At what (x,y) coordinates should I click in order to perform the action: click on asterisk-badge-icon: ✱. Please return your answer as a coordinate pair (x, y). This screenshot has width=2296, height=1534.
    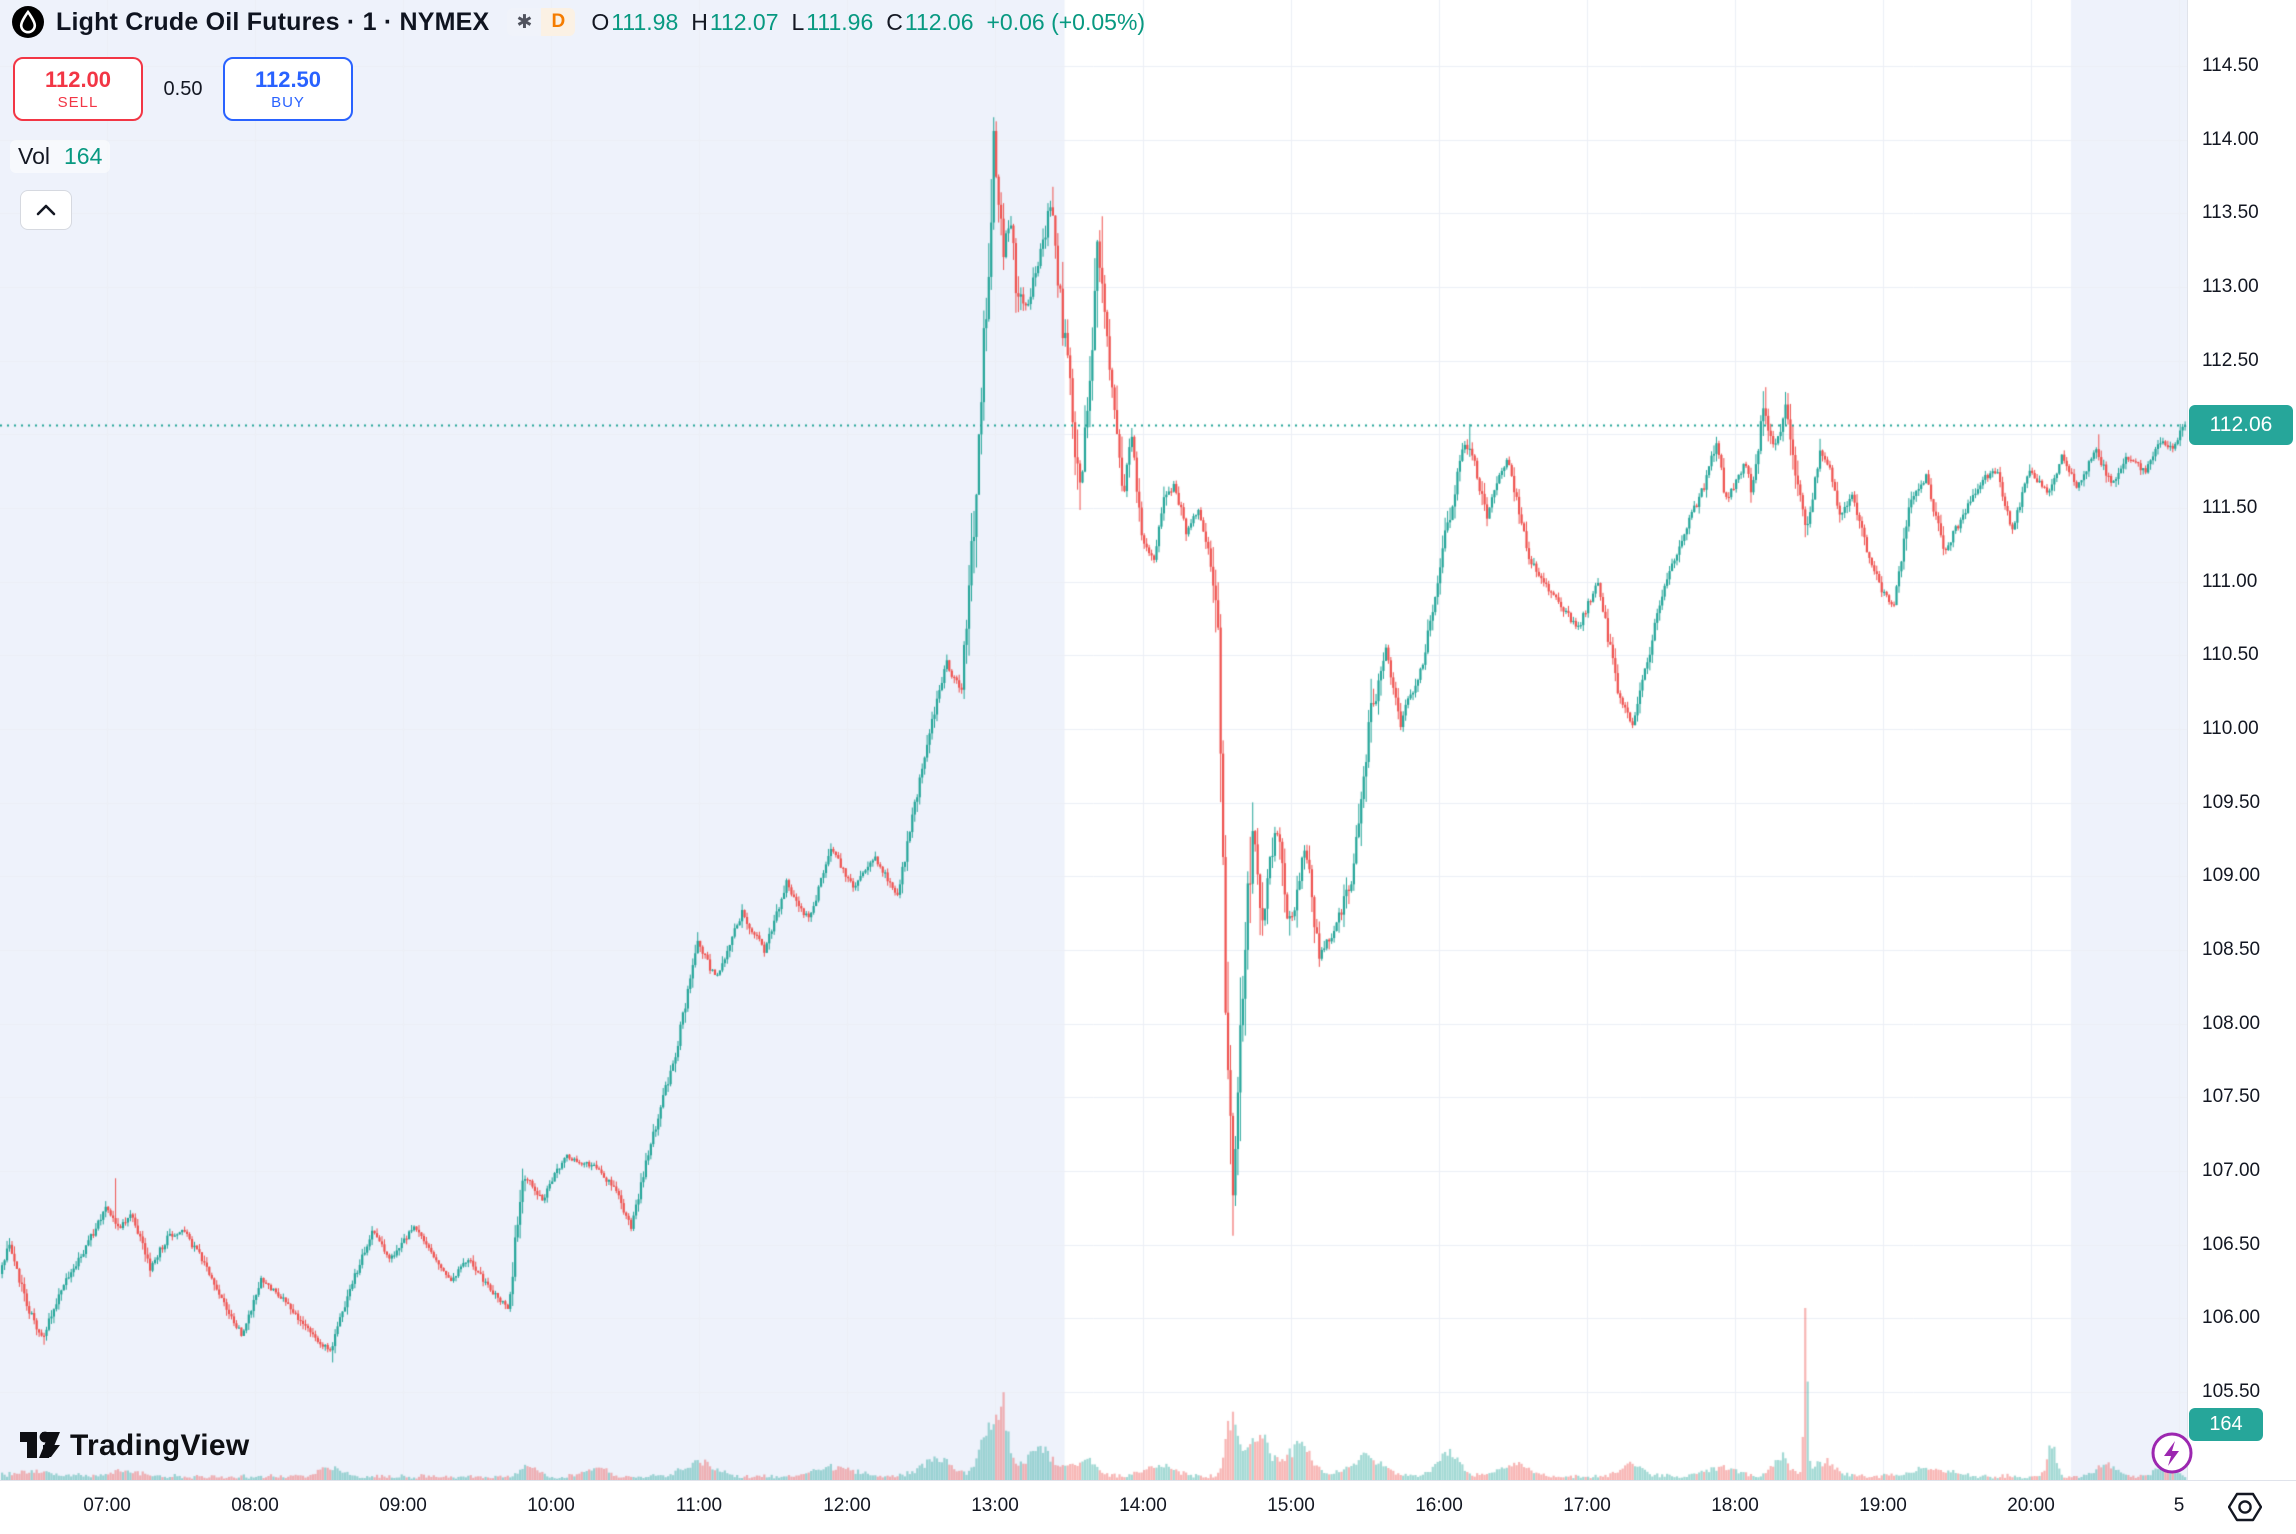
    Looking at the image, I should click on (524, 22).